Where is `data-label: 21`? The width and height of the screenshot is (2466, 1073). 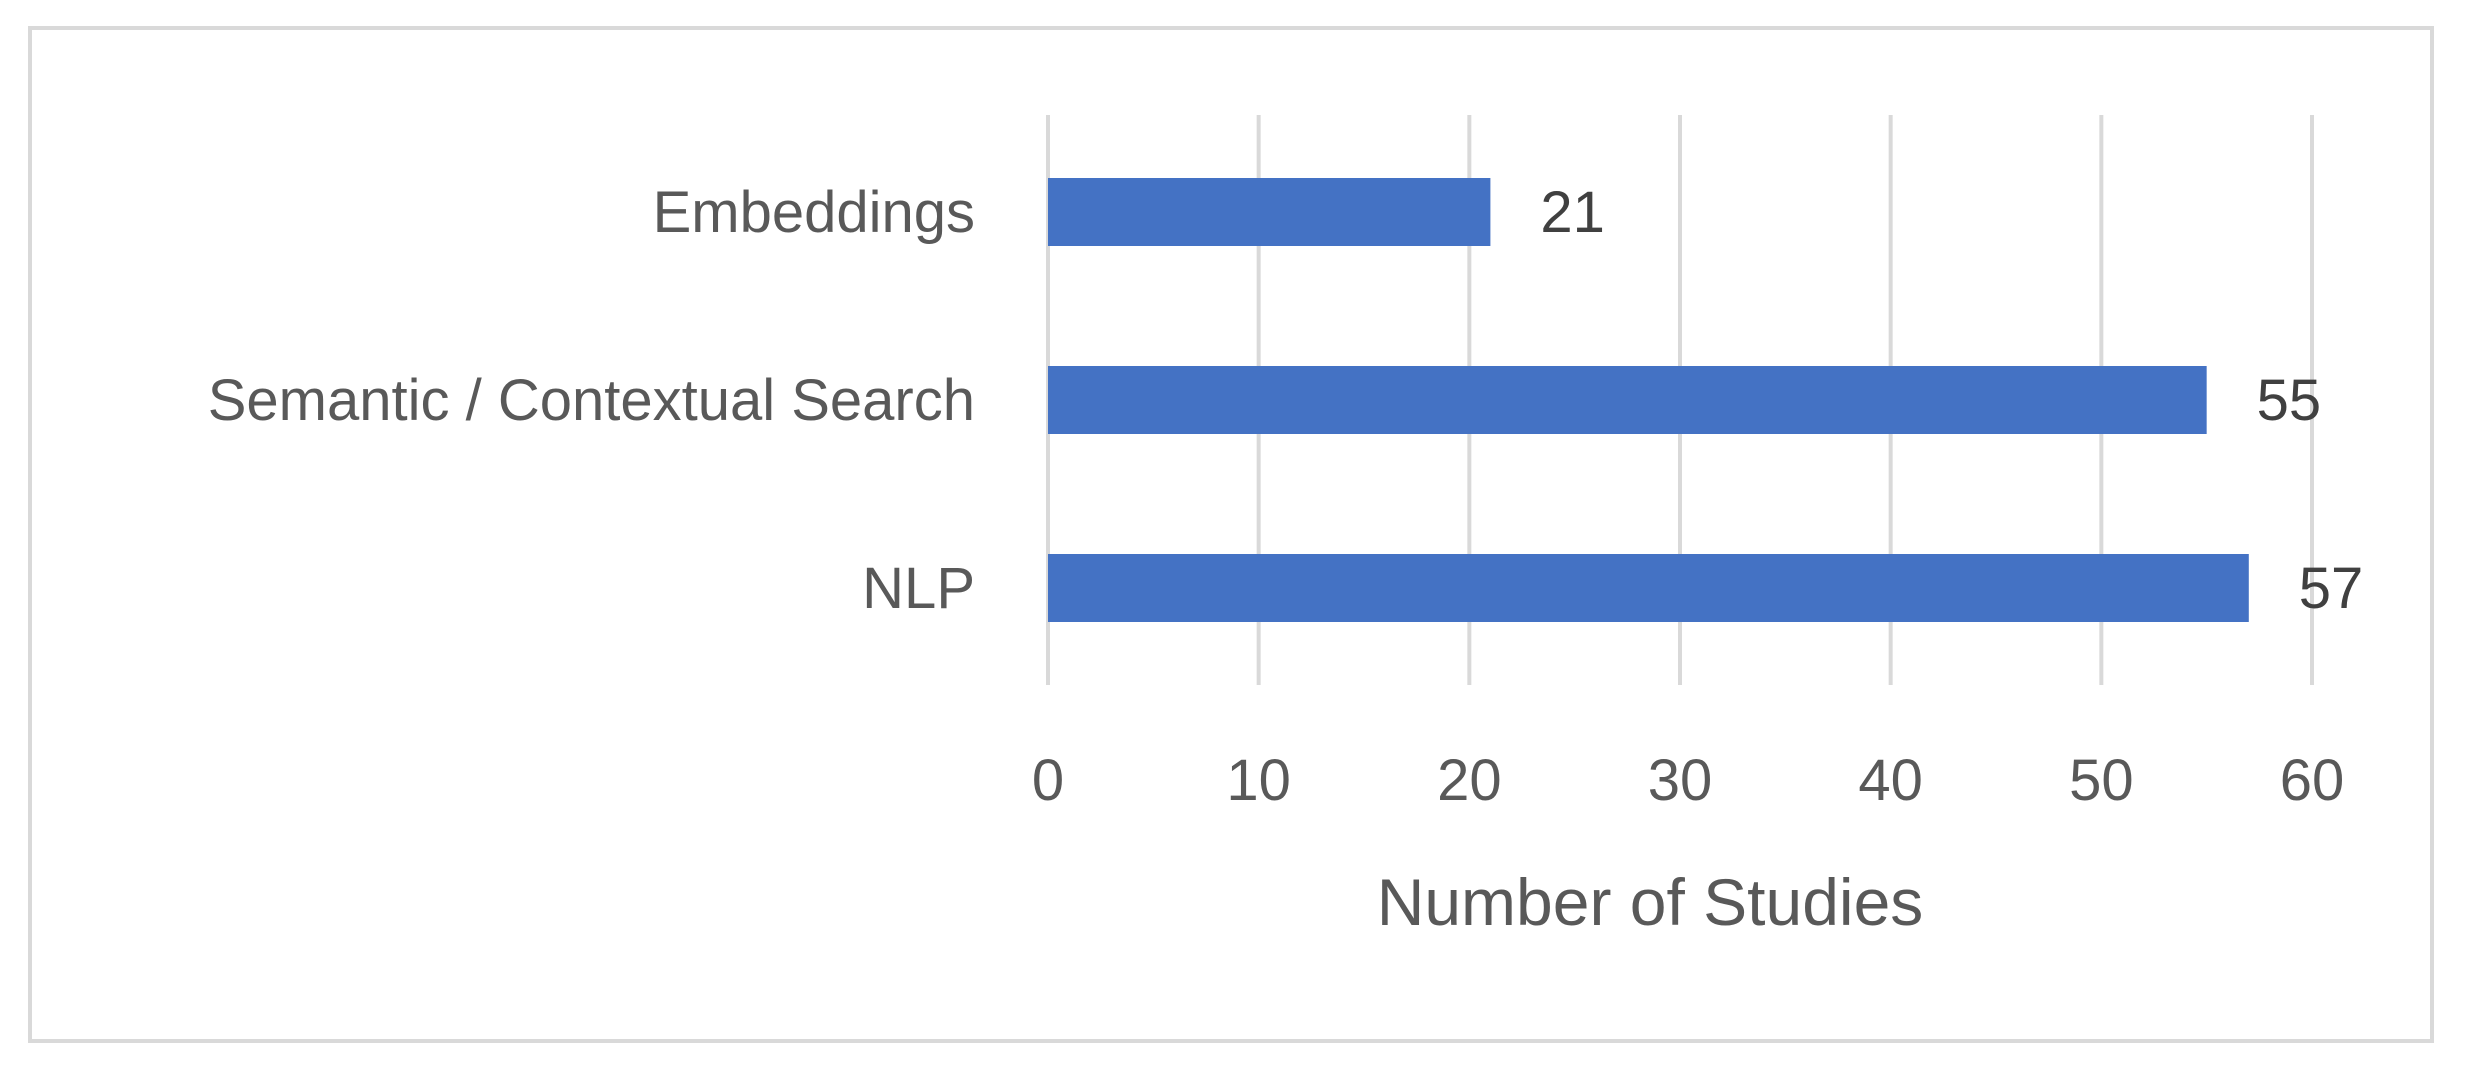
data-label: 21 is located at coordinates (1572, 212).